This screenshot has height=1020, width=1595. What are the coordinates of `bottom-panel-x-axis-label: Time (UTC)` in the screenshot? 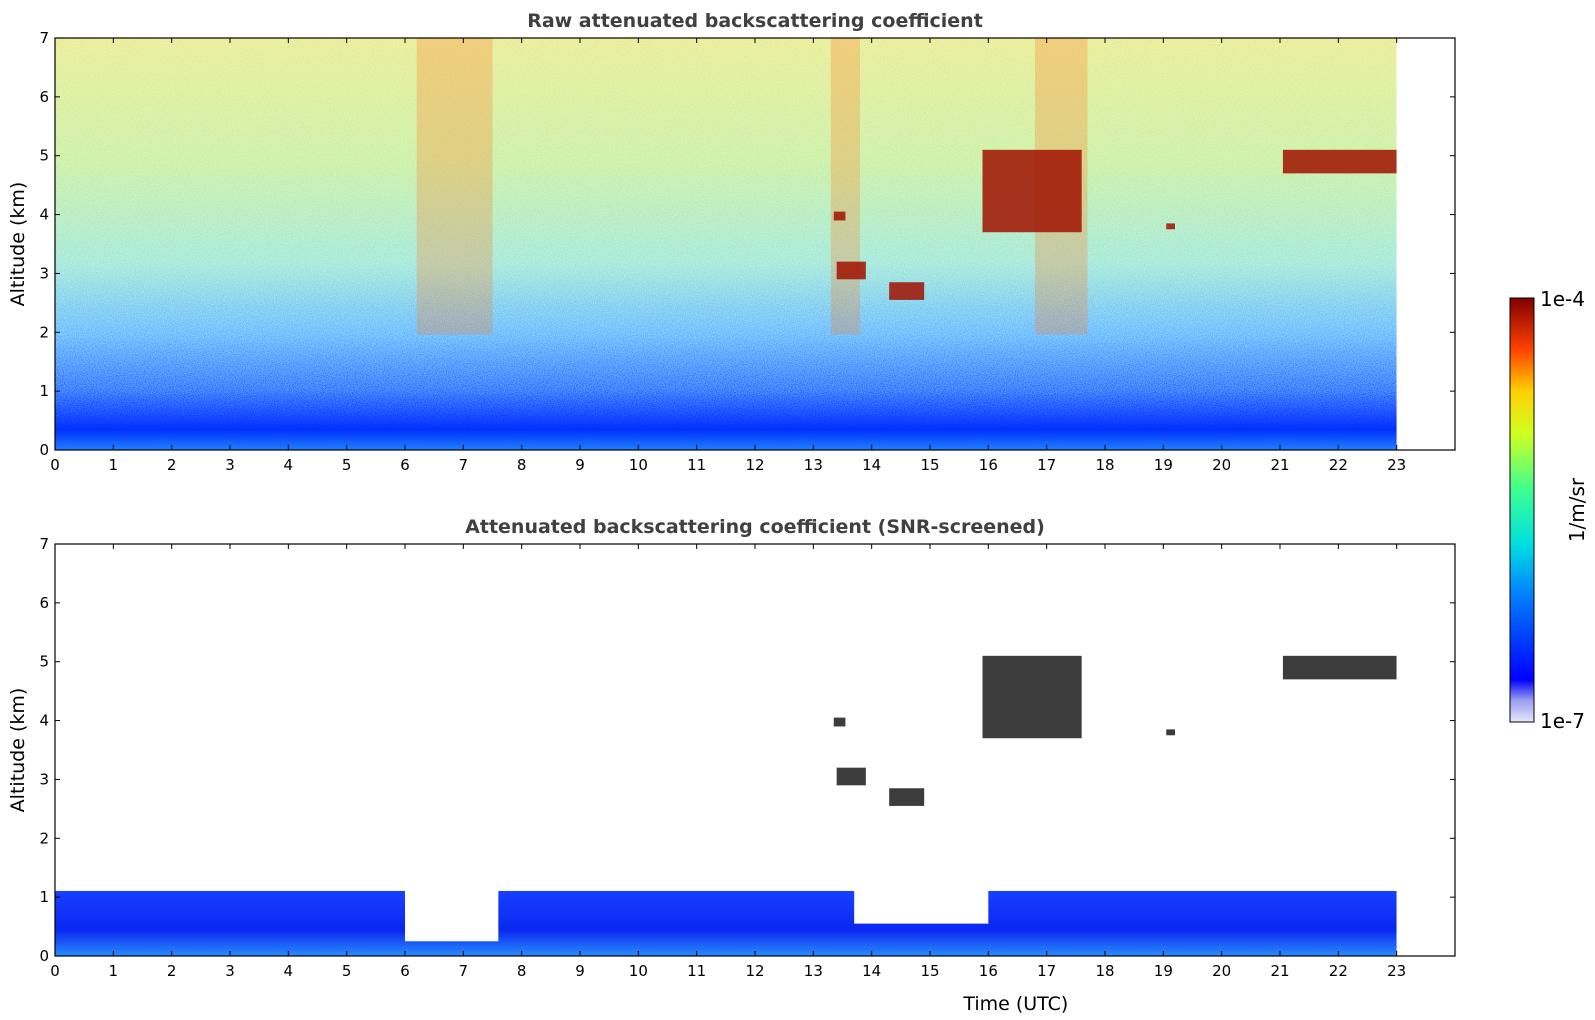 It's located at (1015, 1004).